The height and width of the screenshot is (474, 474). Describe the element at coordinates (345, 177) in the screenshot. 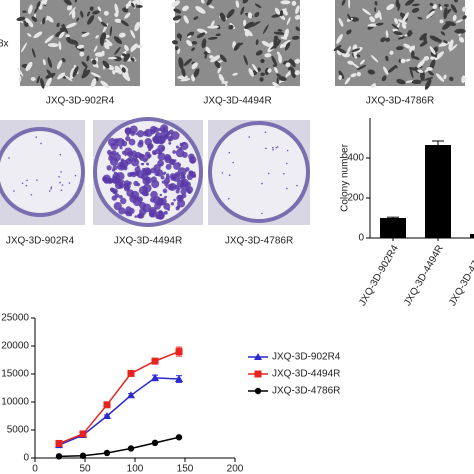

I see `y-axis-label: Colony number` at that location.